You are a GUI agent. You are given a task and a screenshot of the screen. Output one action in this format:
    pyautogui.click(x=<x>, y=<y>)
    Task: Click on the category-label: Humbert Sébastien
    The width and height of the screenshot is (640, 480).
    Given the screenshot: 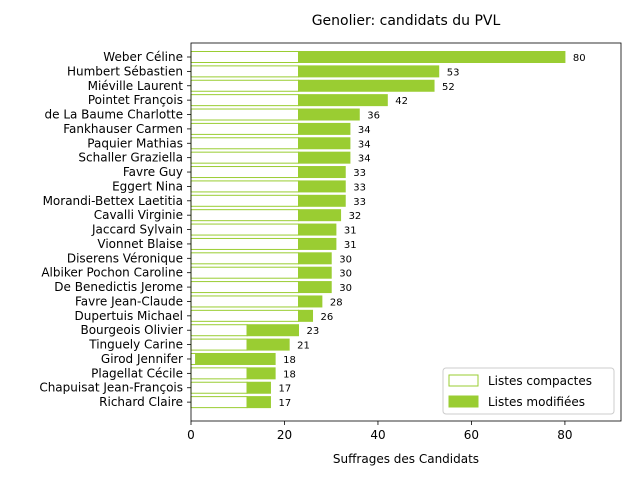 What is the action you would take?
    pyautogui.click(x=125, y=71)
    